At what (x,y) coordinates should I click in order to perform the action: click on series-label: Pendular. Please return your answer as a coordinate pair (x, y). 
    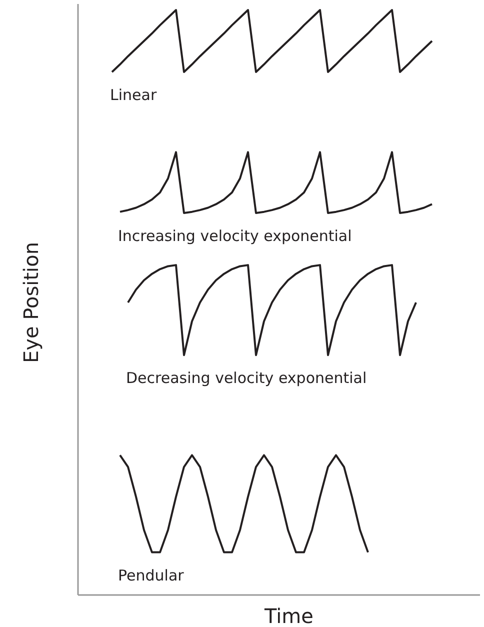
    Looking at the image, I should click on (151, 575).